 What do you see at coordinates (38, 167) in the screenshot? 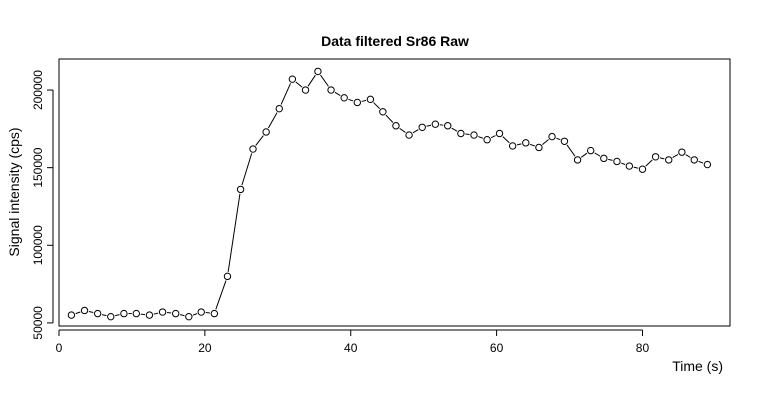
I see `y-tick-label: 150000` at bounding box center [38, 167].